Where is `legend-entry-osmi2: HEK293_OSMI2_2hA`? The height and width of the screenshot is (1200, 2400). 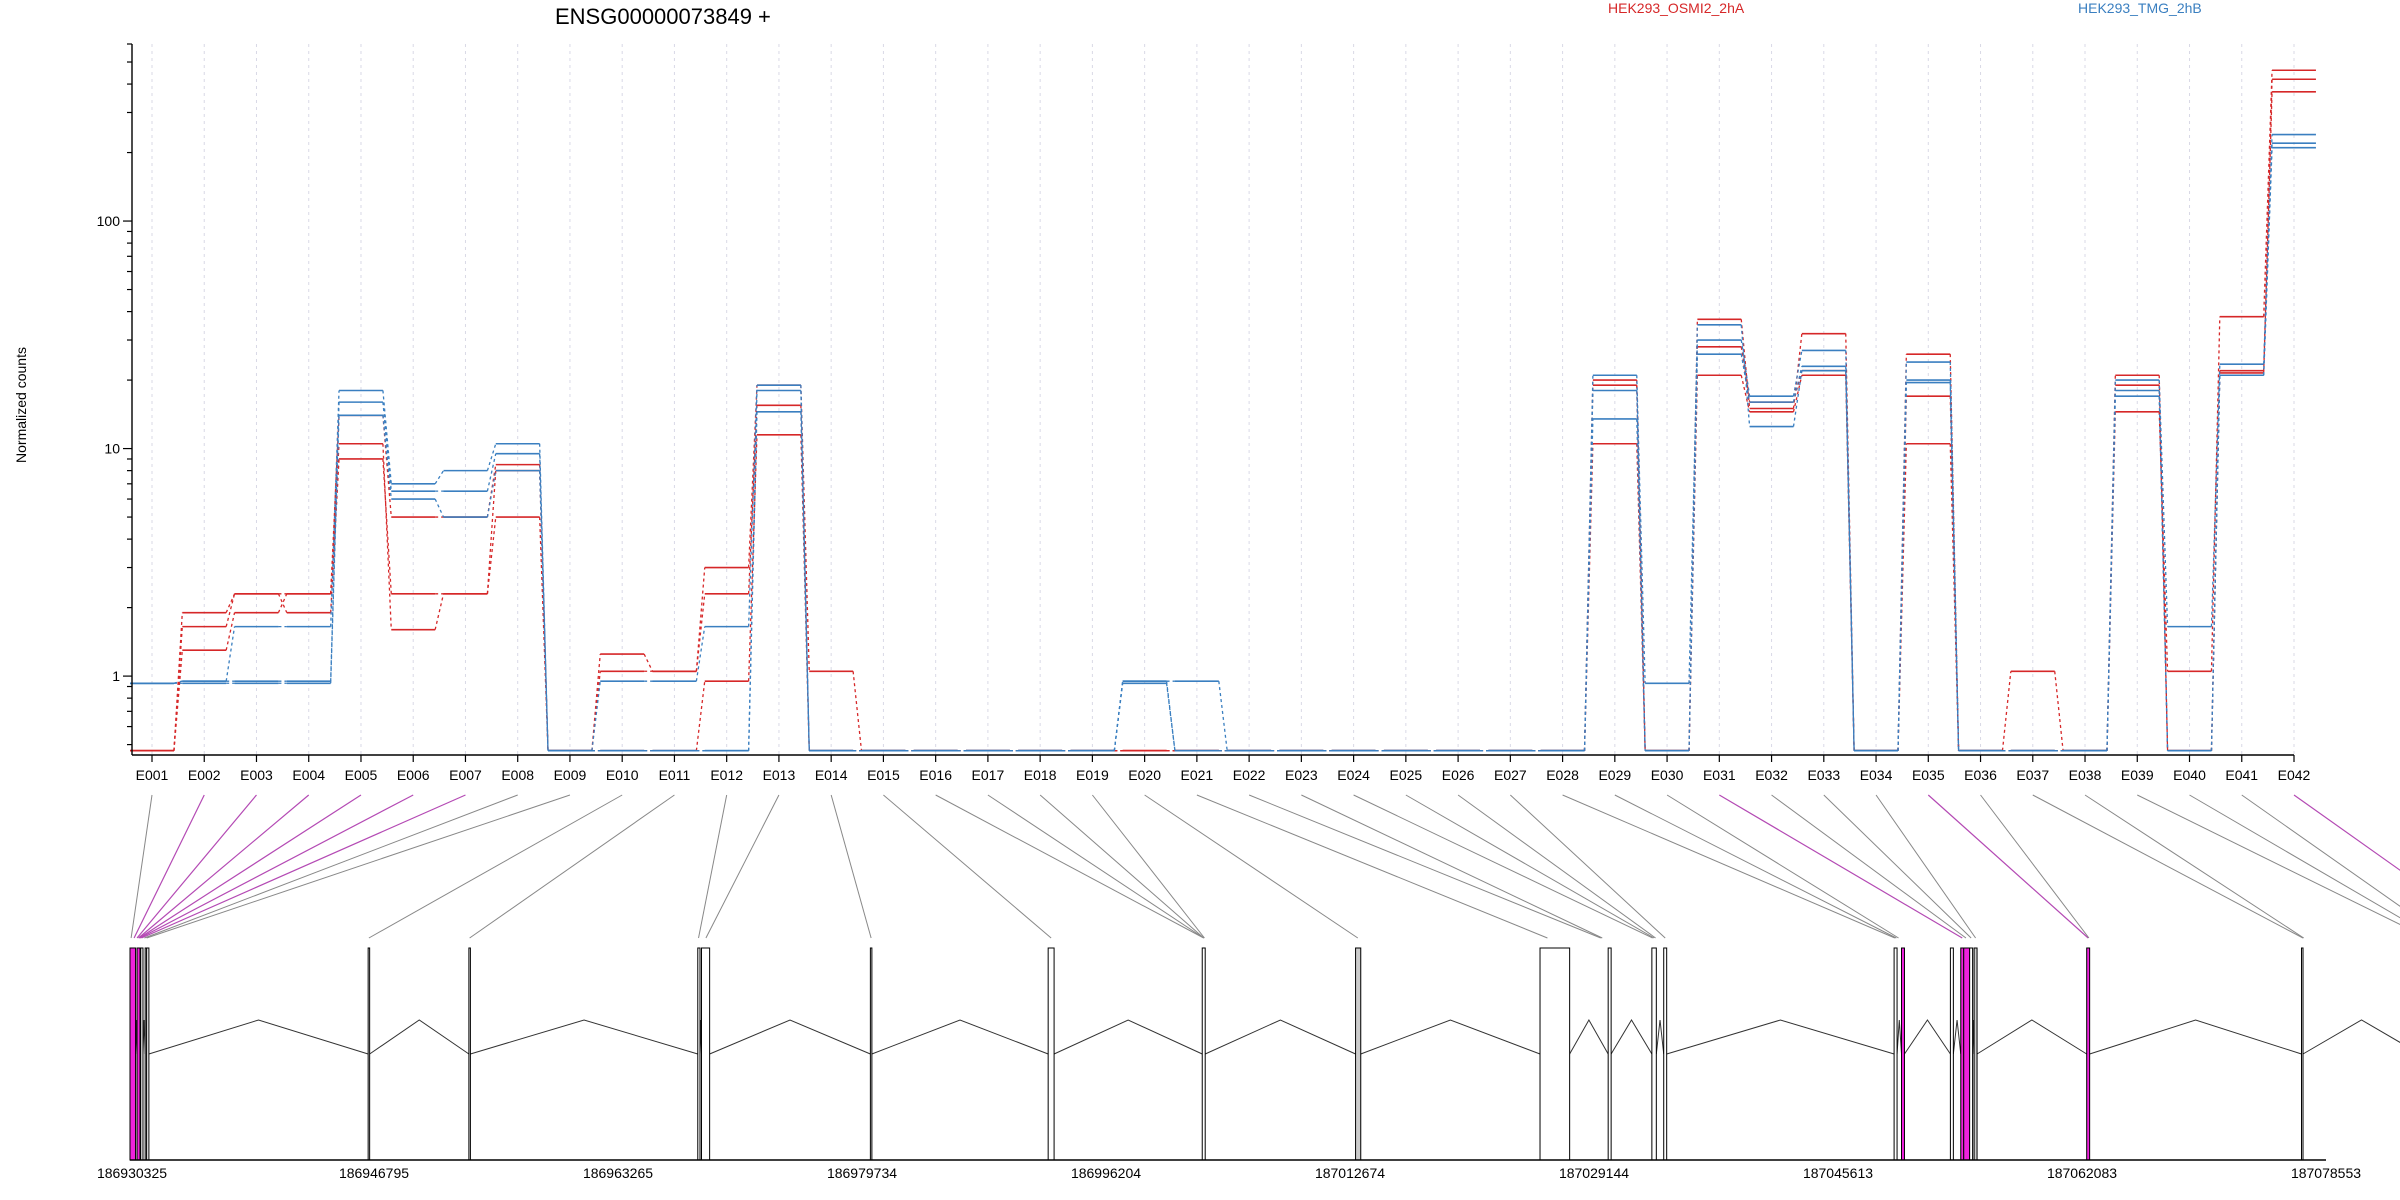
legend-entry-osmi2: HEK293_OSMI2_2hA is located at coordinates (1676, 8).